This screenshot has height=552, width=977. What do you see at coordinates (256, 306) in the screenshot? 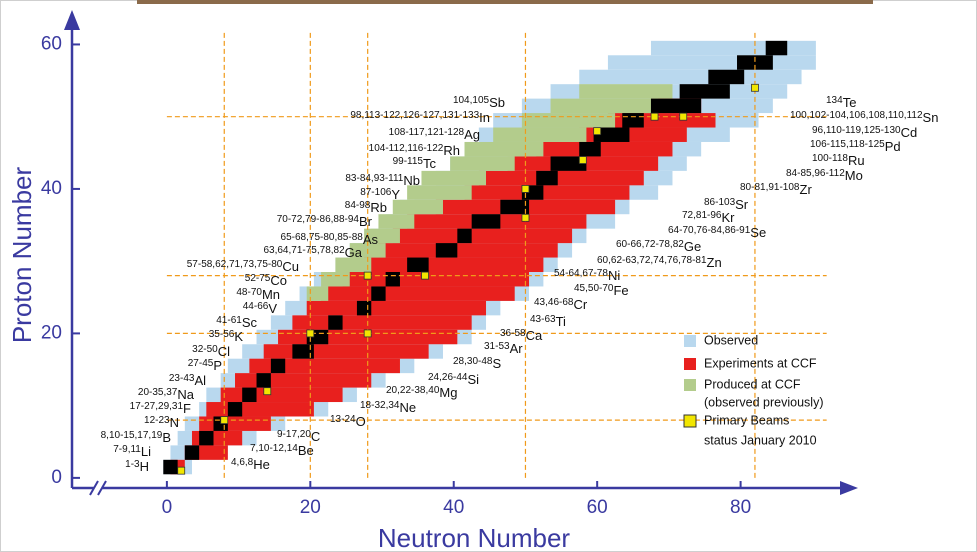
I see `mass-range: 44-66` at bounding box center [256, 306].